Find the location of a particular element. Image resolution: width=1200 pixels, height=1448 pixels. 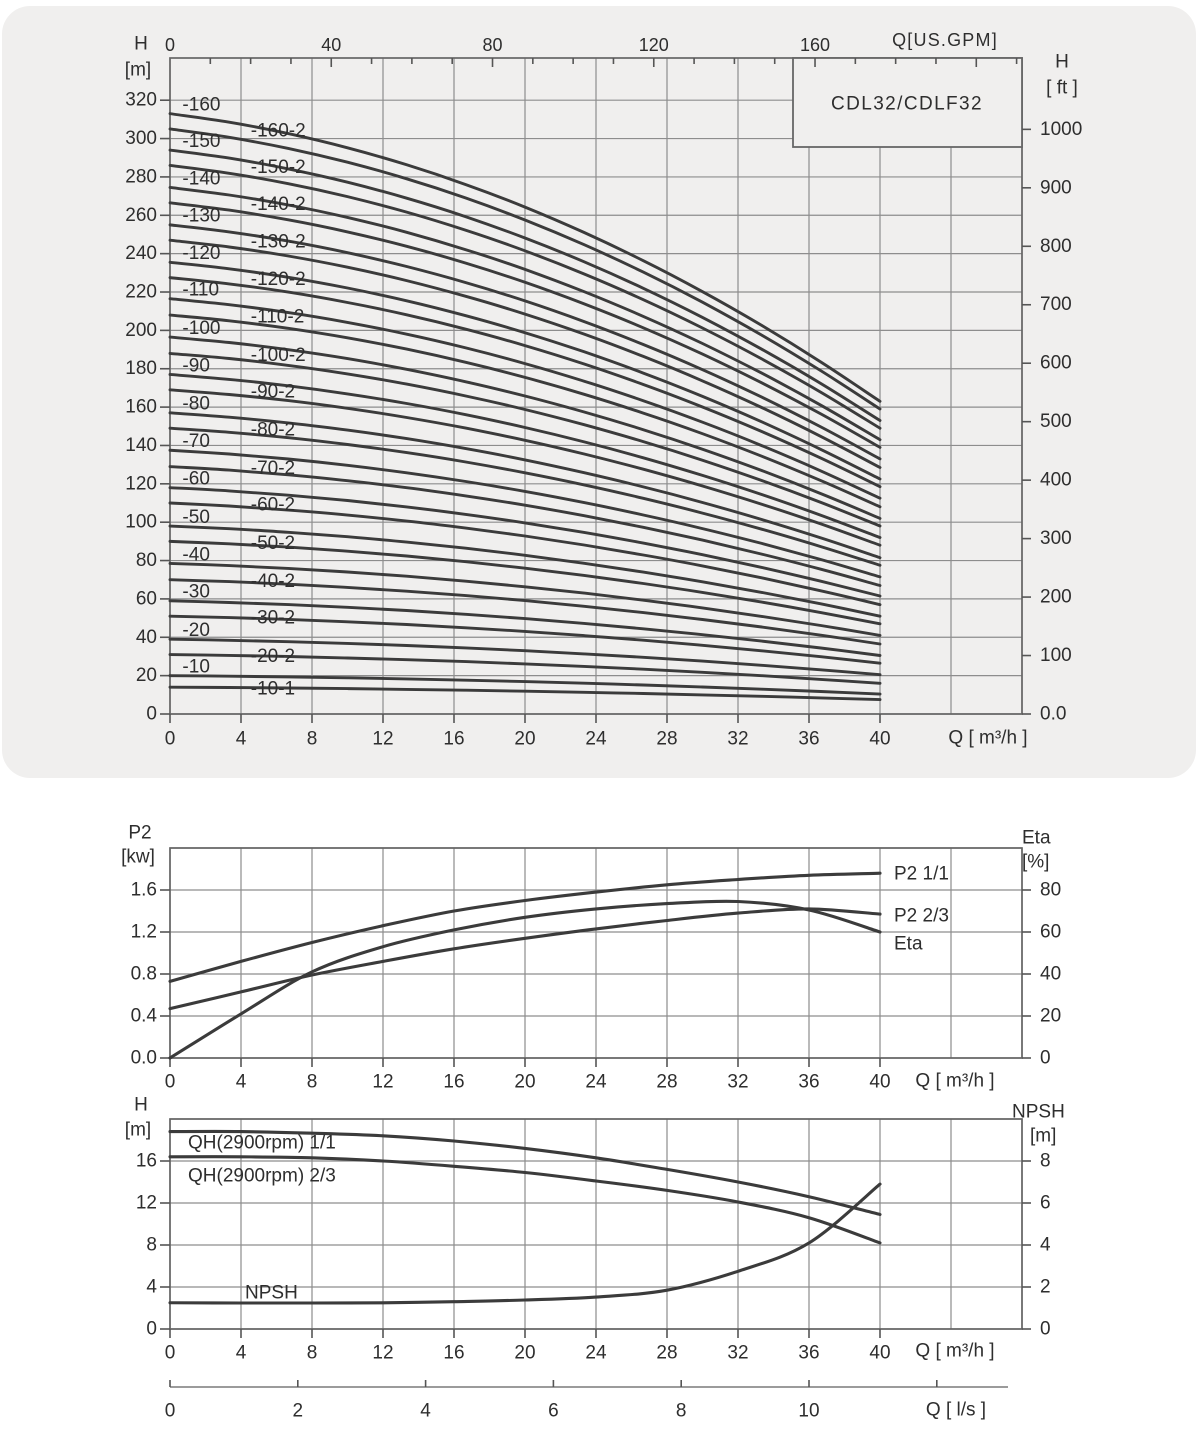

curve--50 is located at coordinates (525, 571).